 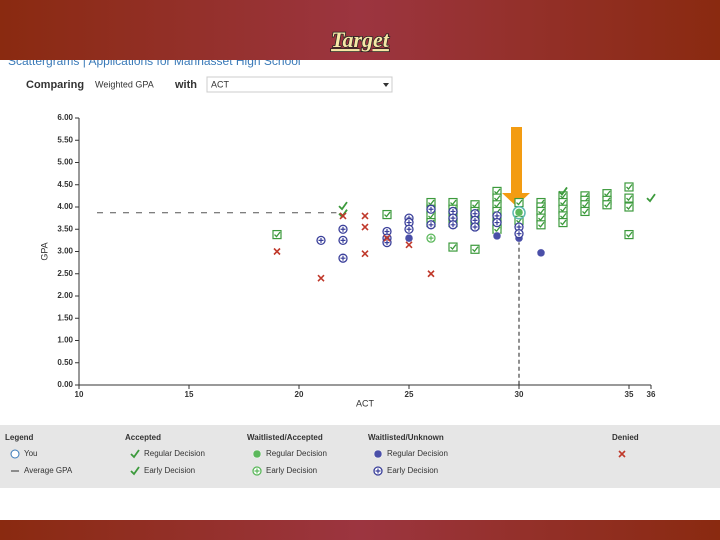 I want to click on target-arrow, so click(x=516, y=166).